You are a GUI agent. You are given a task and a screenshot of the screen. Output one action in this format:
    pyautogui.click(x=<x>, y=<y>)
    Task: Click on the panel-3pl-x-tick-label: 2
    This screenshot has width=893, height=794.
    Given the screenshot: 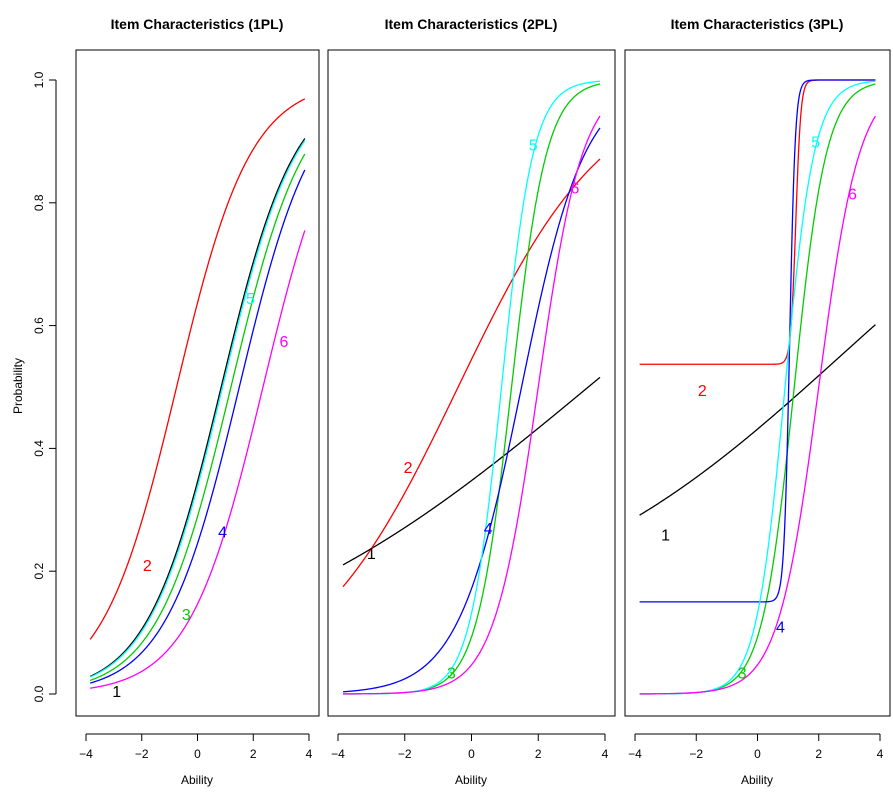 What is the action you would take?
    pyautogui.click(x=818, y=754)
    